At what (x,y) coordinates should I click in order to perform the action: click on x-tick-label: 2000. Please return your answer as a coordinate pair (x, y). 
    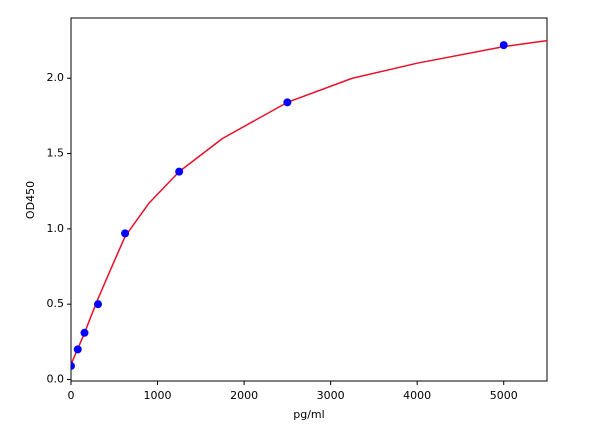
    Looking at the image, I should click on (244, 395).